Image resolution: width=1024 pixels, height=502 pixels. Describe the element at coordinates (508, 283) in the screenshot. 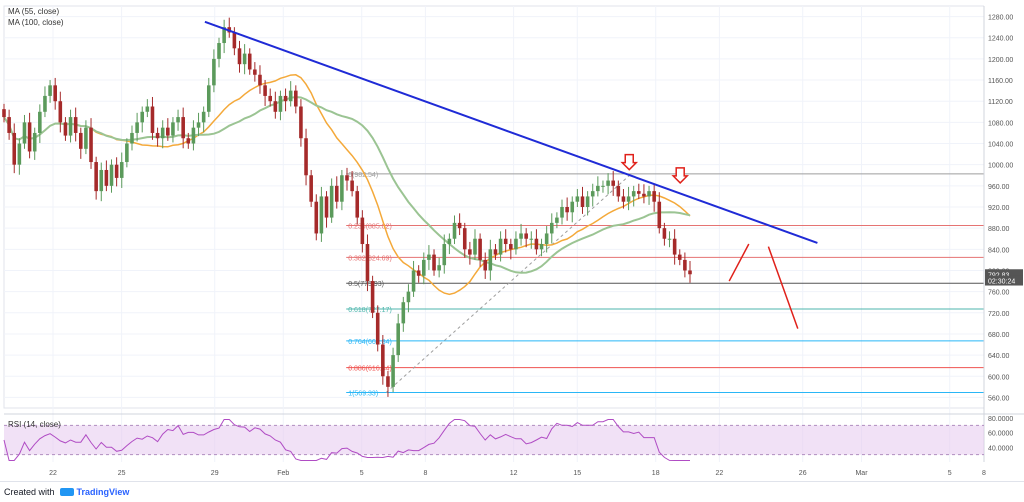

I see `fib-anchor-line` at that location.